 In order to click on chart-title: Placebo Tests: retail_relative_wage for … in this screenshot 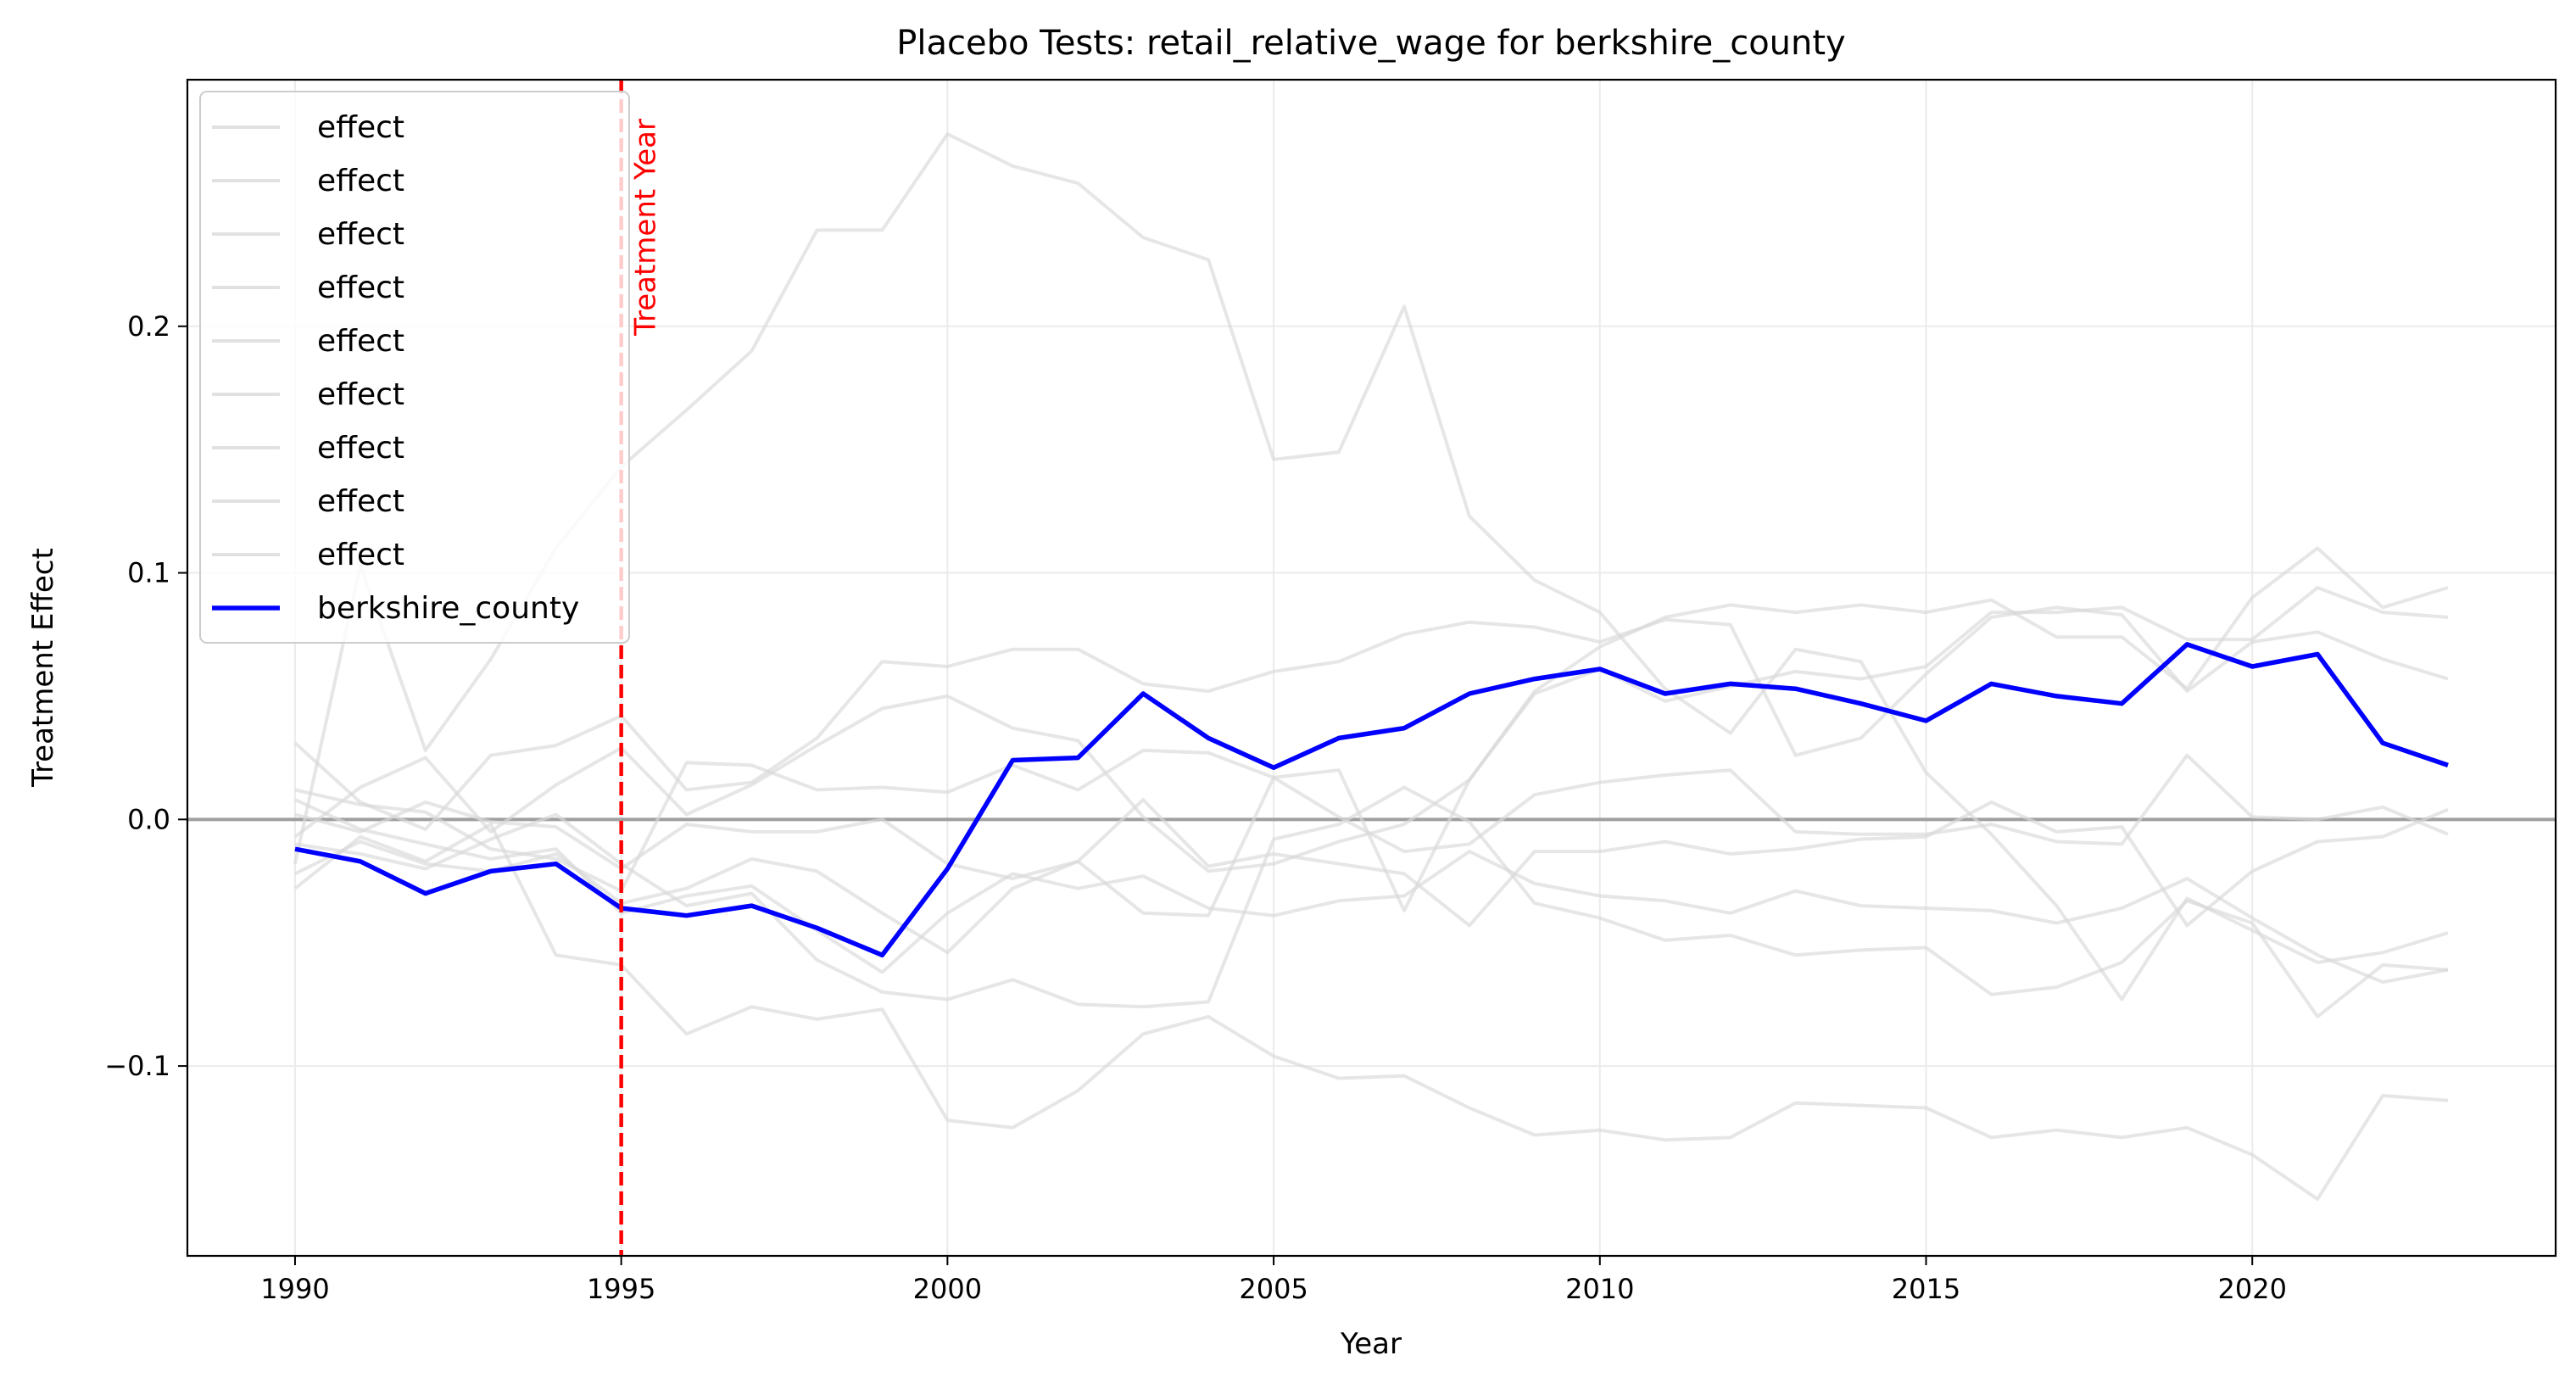, I will do `click(1370, 43)`.